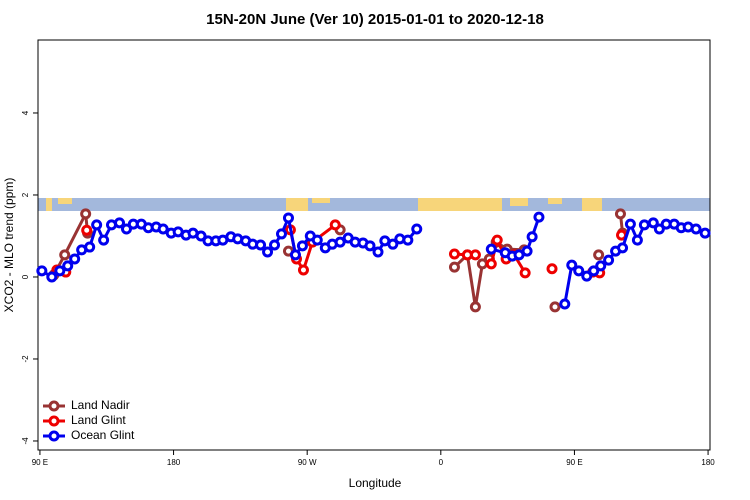 The width and height of the screenshot is (750, 500). What do you see at coordinates (25, 359) in the screenshot?
I see `y-tick-label: -2` at bounding box center [25, 359].